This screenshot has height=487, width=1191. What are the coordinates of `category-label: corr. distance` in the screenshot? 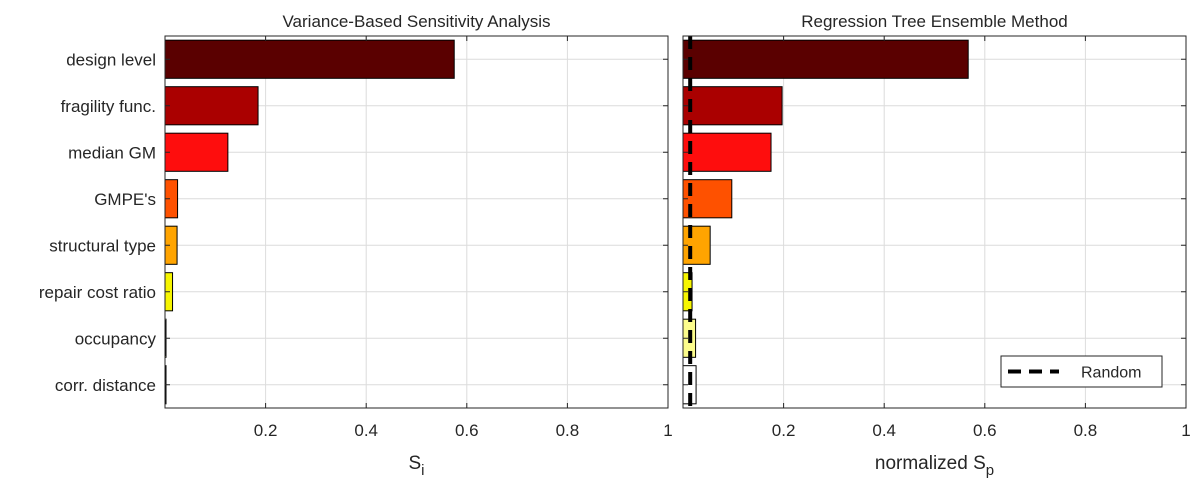 It's located at (105, 385).